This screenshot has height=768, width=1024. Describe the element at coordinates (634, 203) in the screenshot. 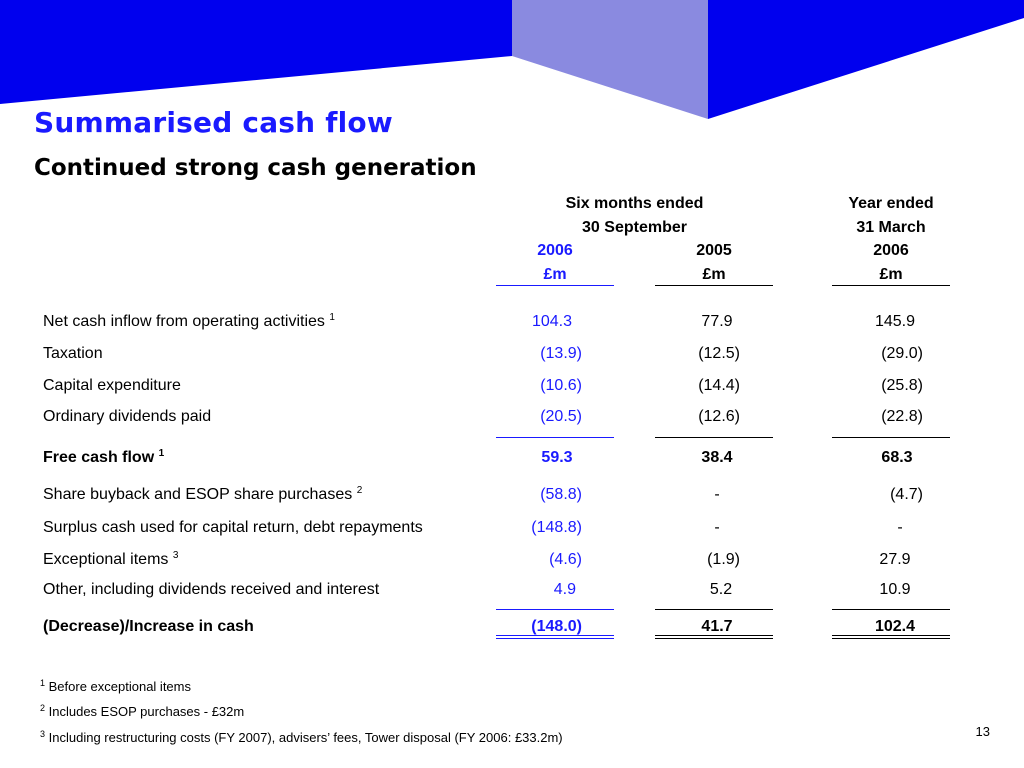

I see `header-six-months-line1: Six months ended` at that location.